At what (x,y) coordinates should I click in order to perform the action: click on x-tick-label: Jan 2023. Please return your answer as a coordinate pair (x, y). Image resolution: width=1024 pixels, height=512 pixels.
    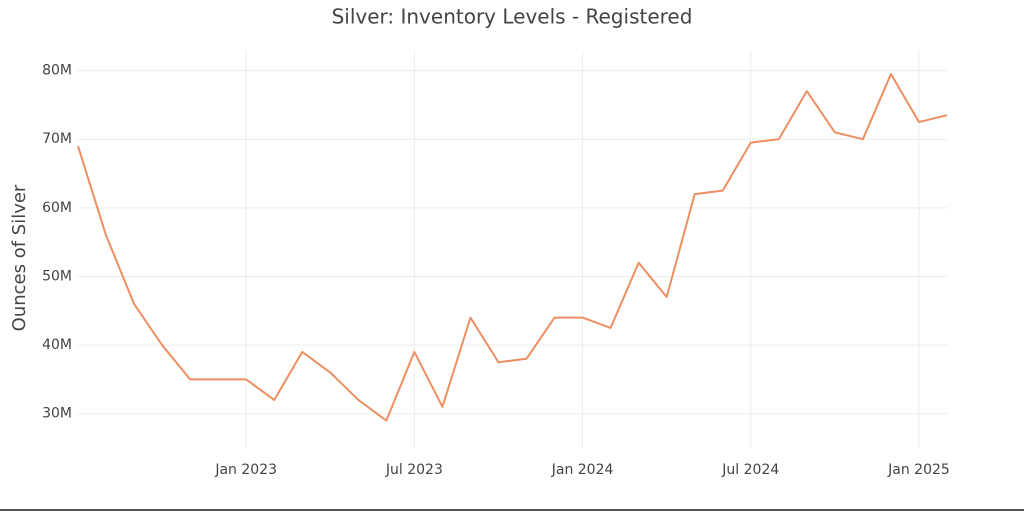
    Looking at the image, I should click on (245, 470).